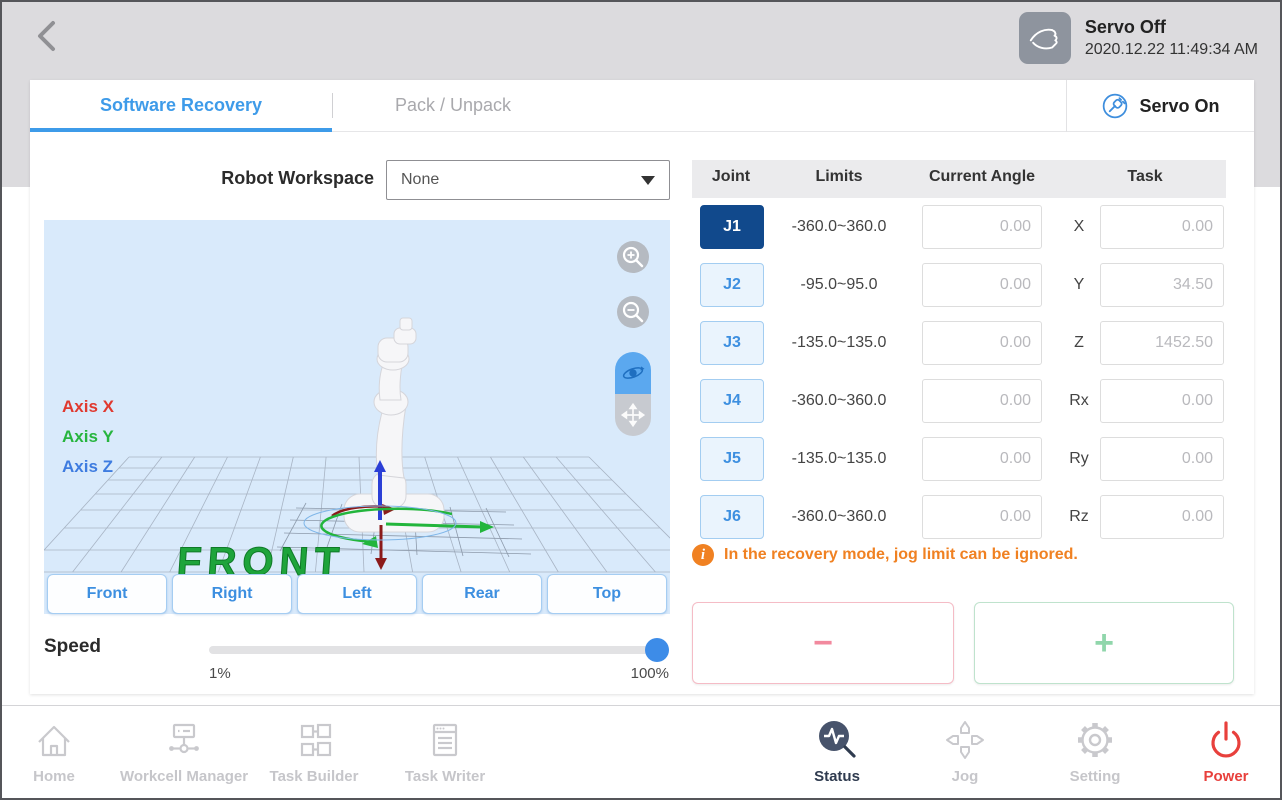  What do you see at coordinates (184, 748) in the screenshot?
I see `nav-workcell-manager: Workcell Manager` at bounding box center [184, 748].